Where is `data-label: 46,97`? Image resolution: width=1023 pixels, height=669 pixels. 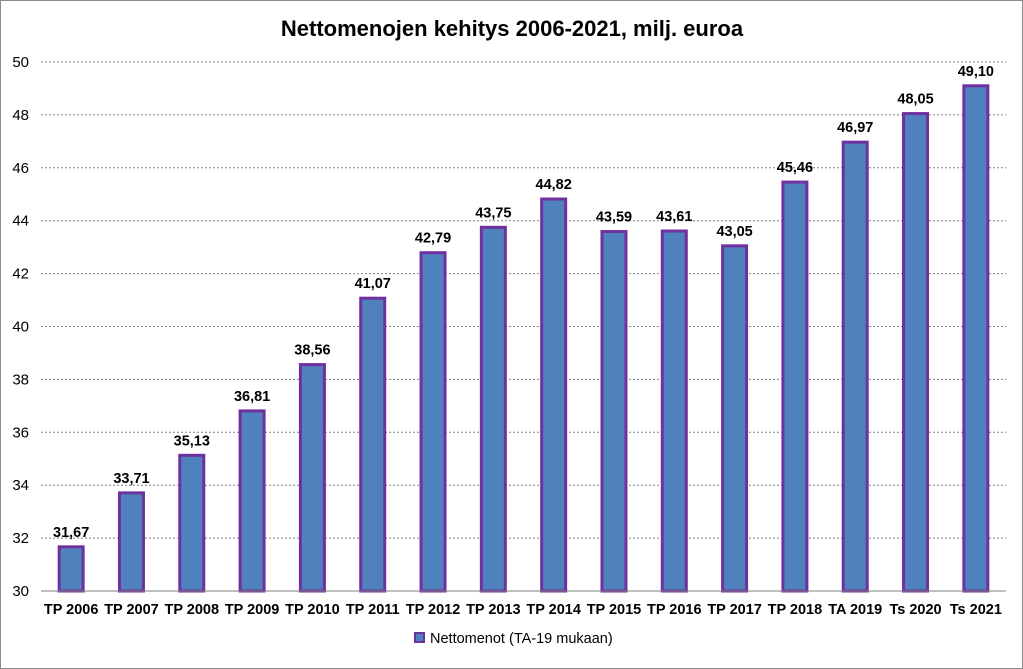 data-label: 46,97 is located at coordinates (855, 128).